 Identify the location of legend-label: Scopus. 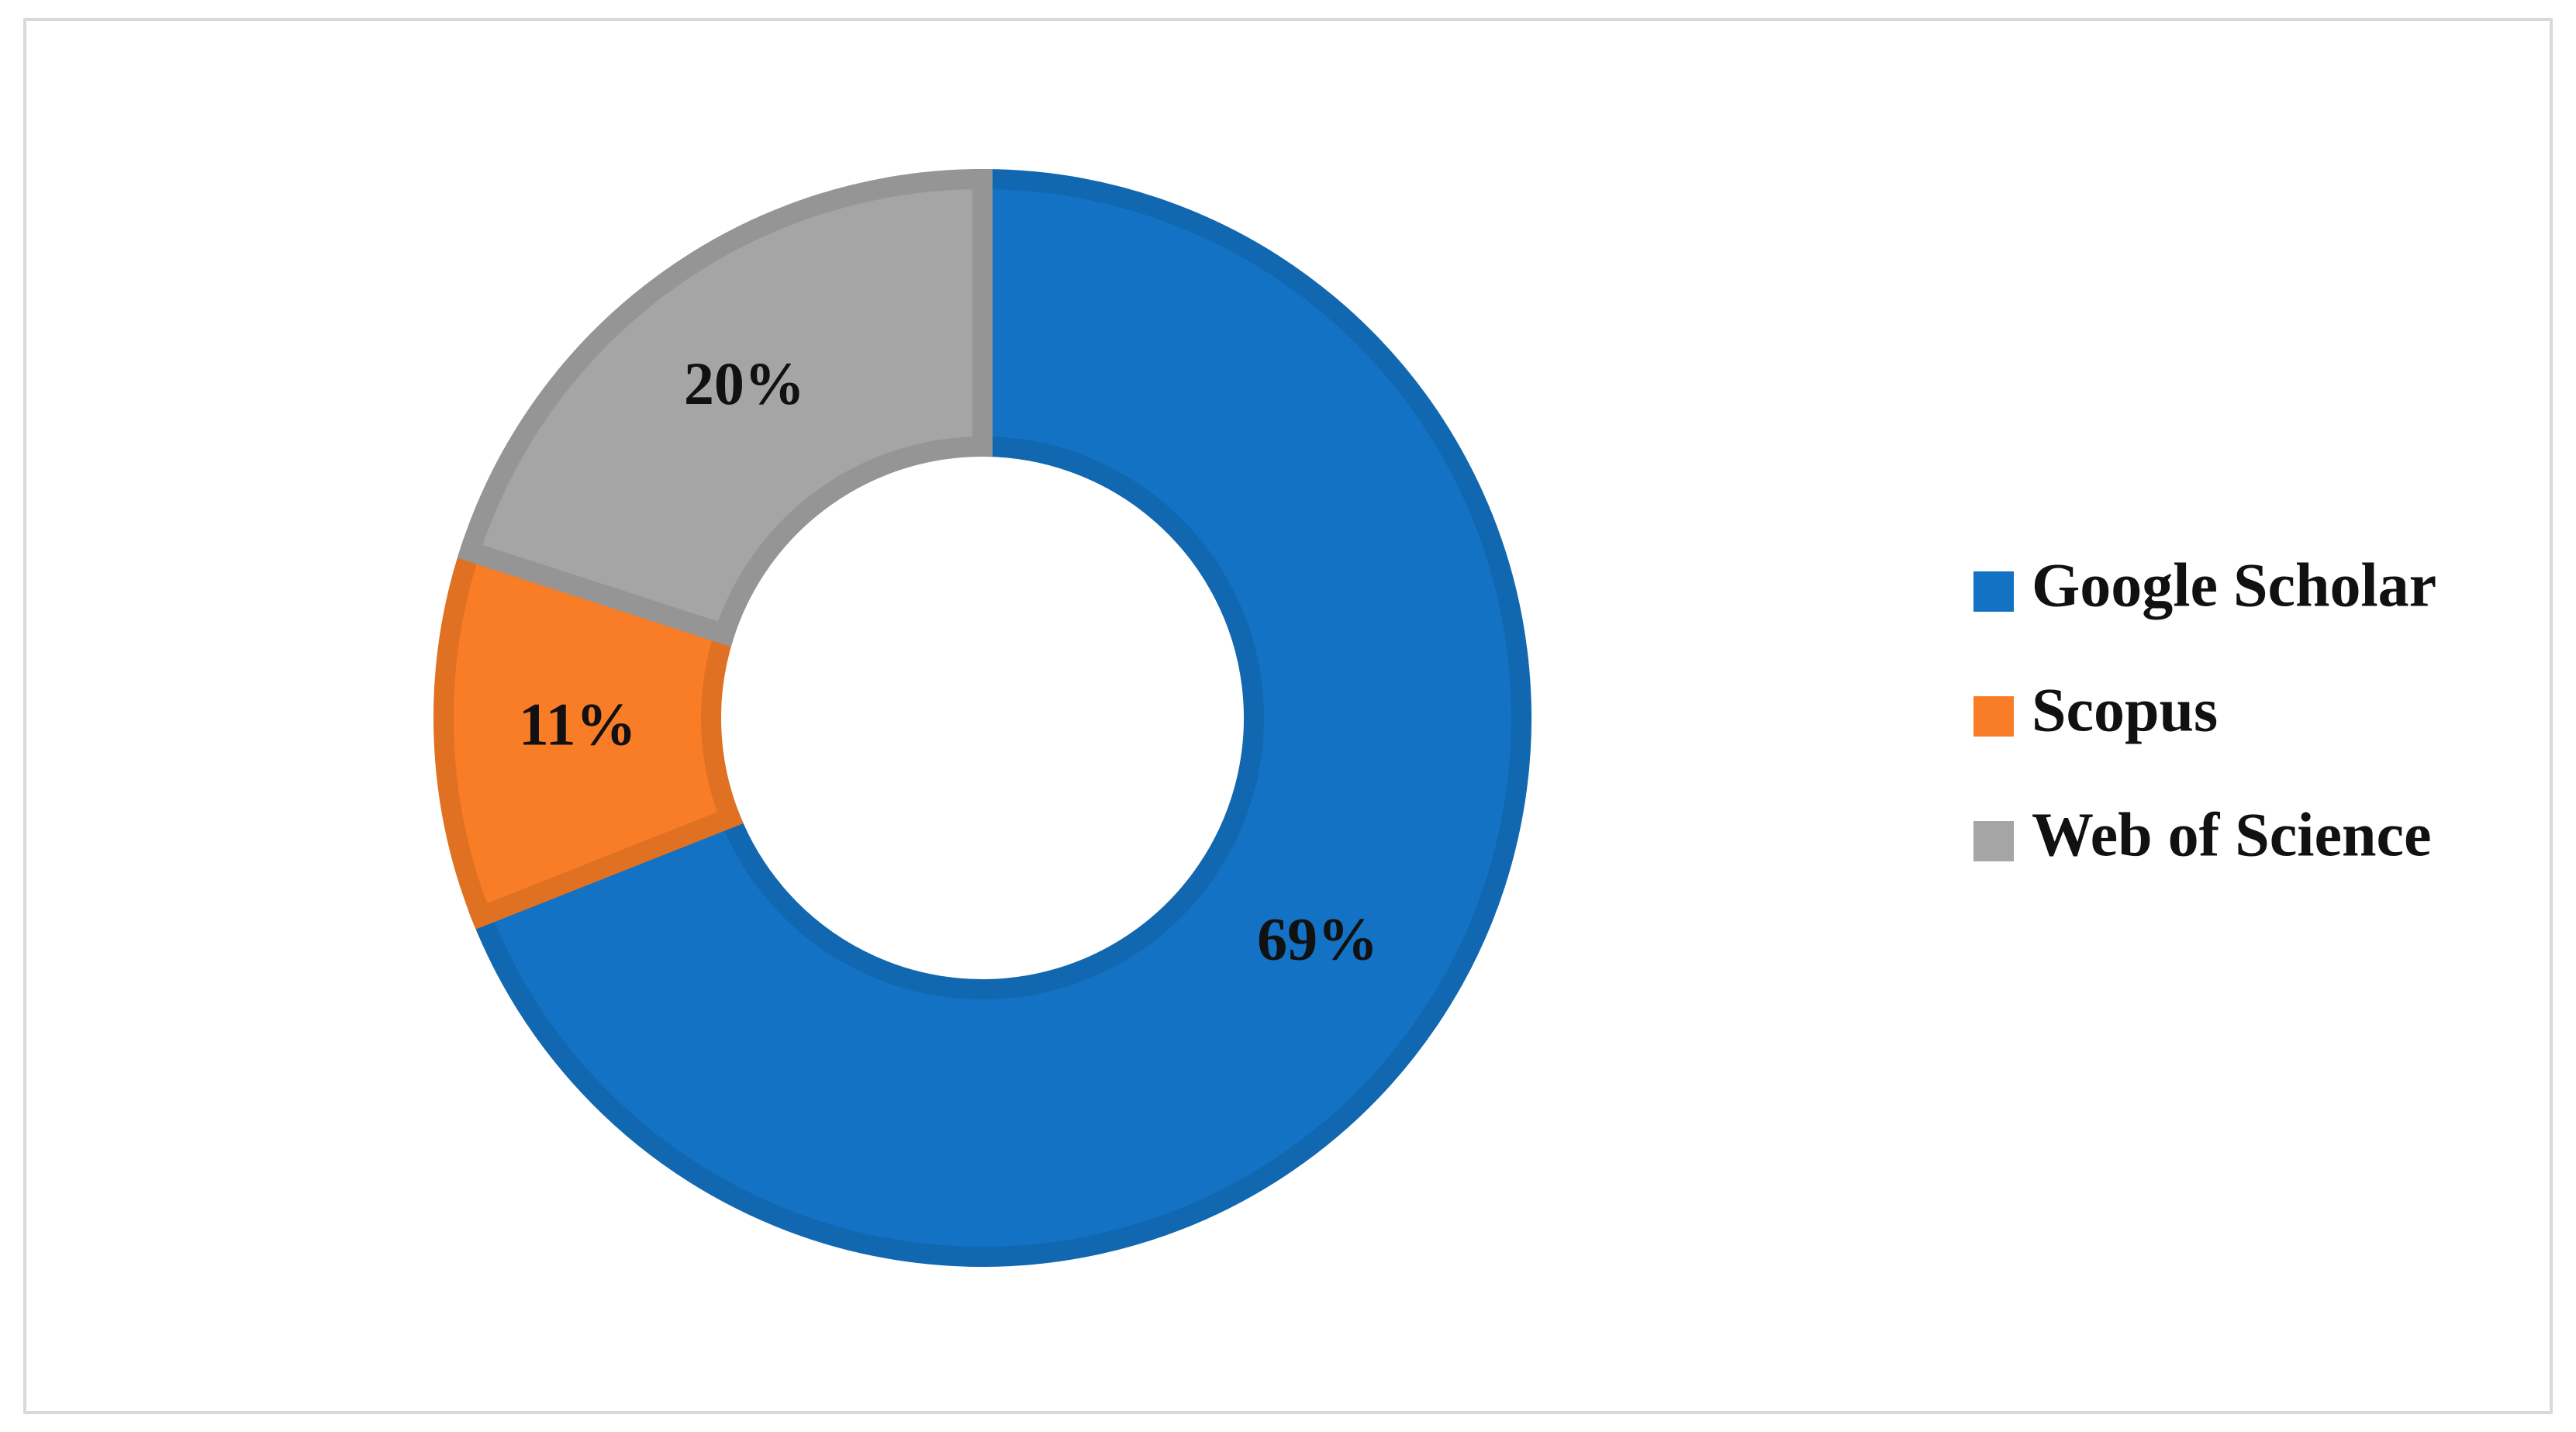
(2125, 710).